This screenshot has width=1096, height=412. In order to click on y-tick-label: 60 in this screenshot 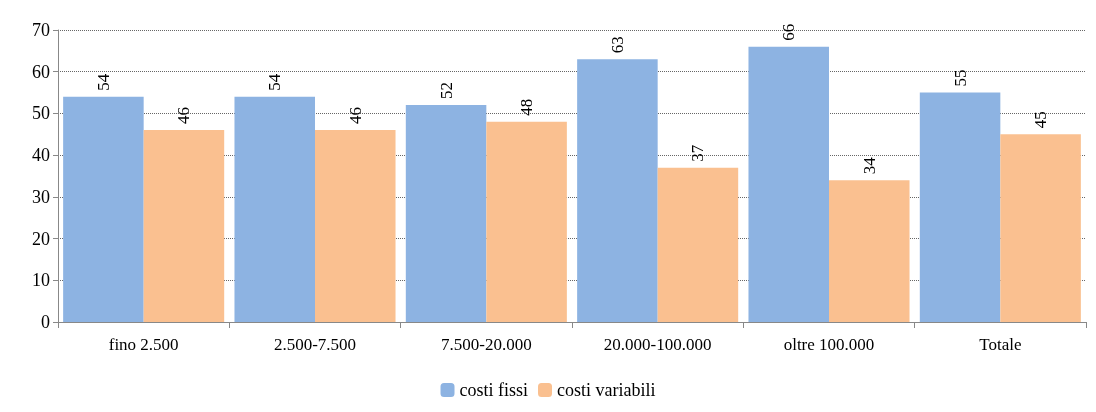, I will do `click(41, 71)`.